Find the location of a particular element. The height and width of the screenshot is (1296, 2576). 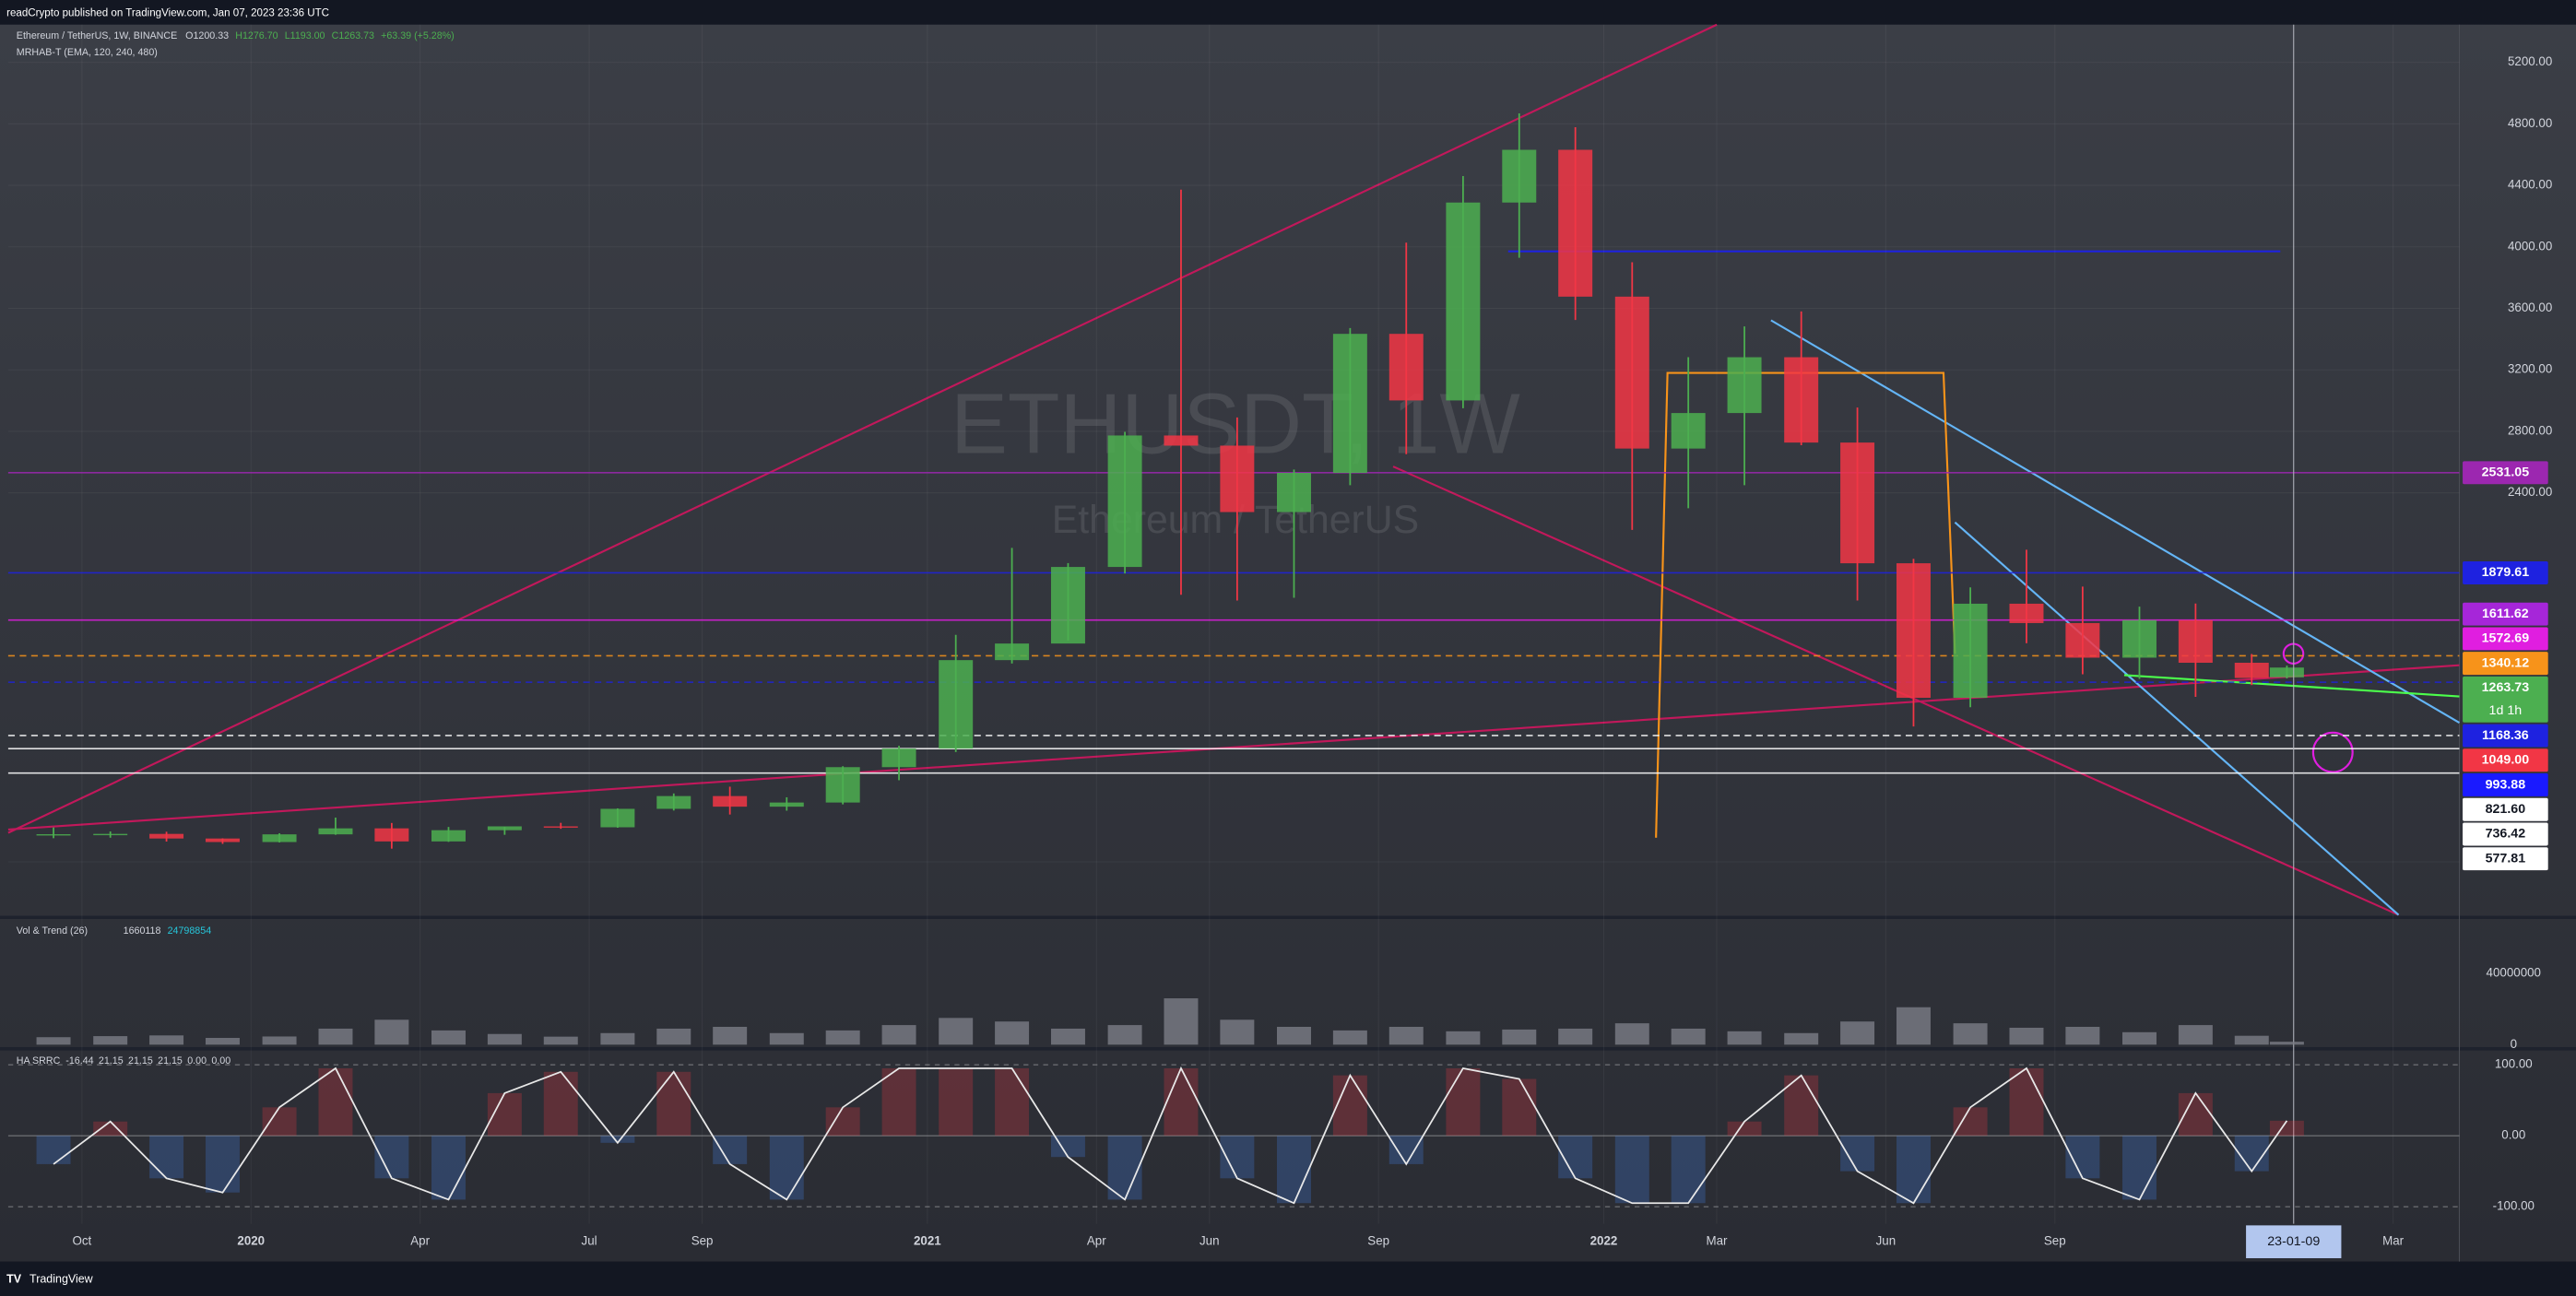

price-label: 577.81 is located at coordinates (2506, 858).